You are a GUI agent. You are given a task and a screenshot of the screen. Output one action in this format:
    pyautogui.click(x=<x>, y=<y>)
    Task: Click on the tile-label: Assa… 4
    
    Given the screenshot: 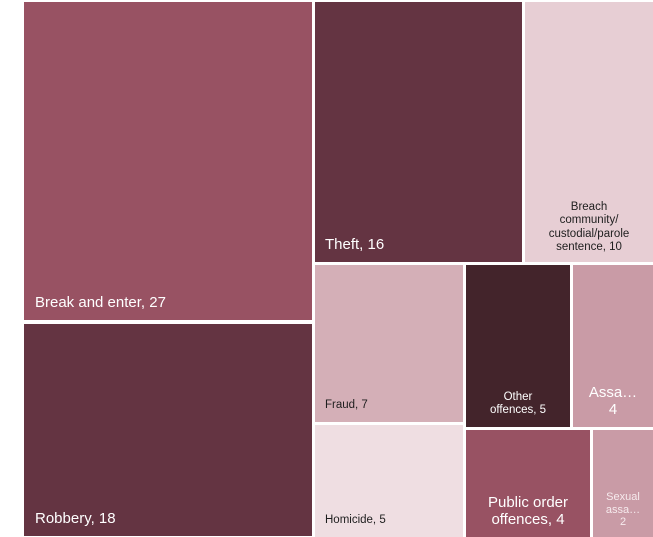 What is the action you would take?
    pyautogui.click(x=613, y=400)
    